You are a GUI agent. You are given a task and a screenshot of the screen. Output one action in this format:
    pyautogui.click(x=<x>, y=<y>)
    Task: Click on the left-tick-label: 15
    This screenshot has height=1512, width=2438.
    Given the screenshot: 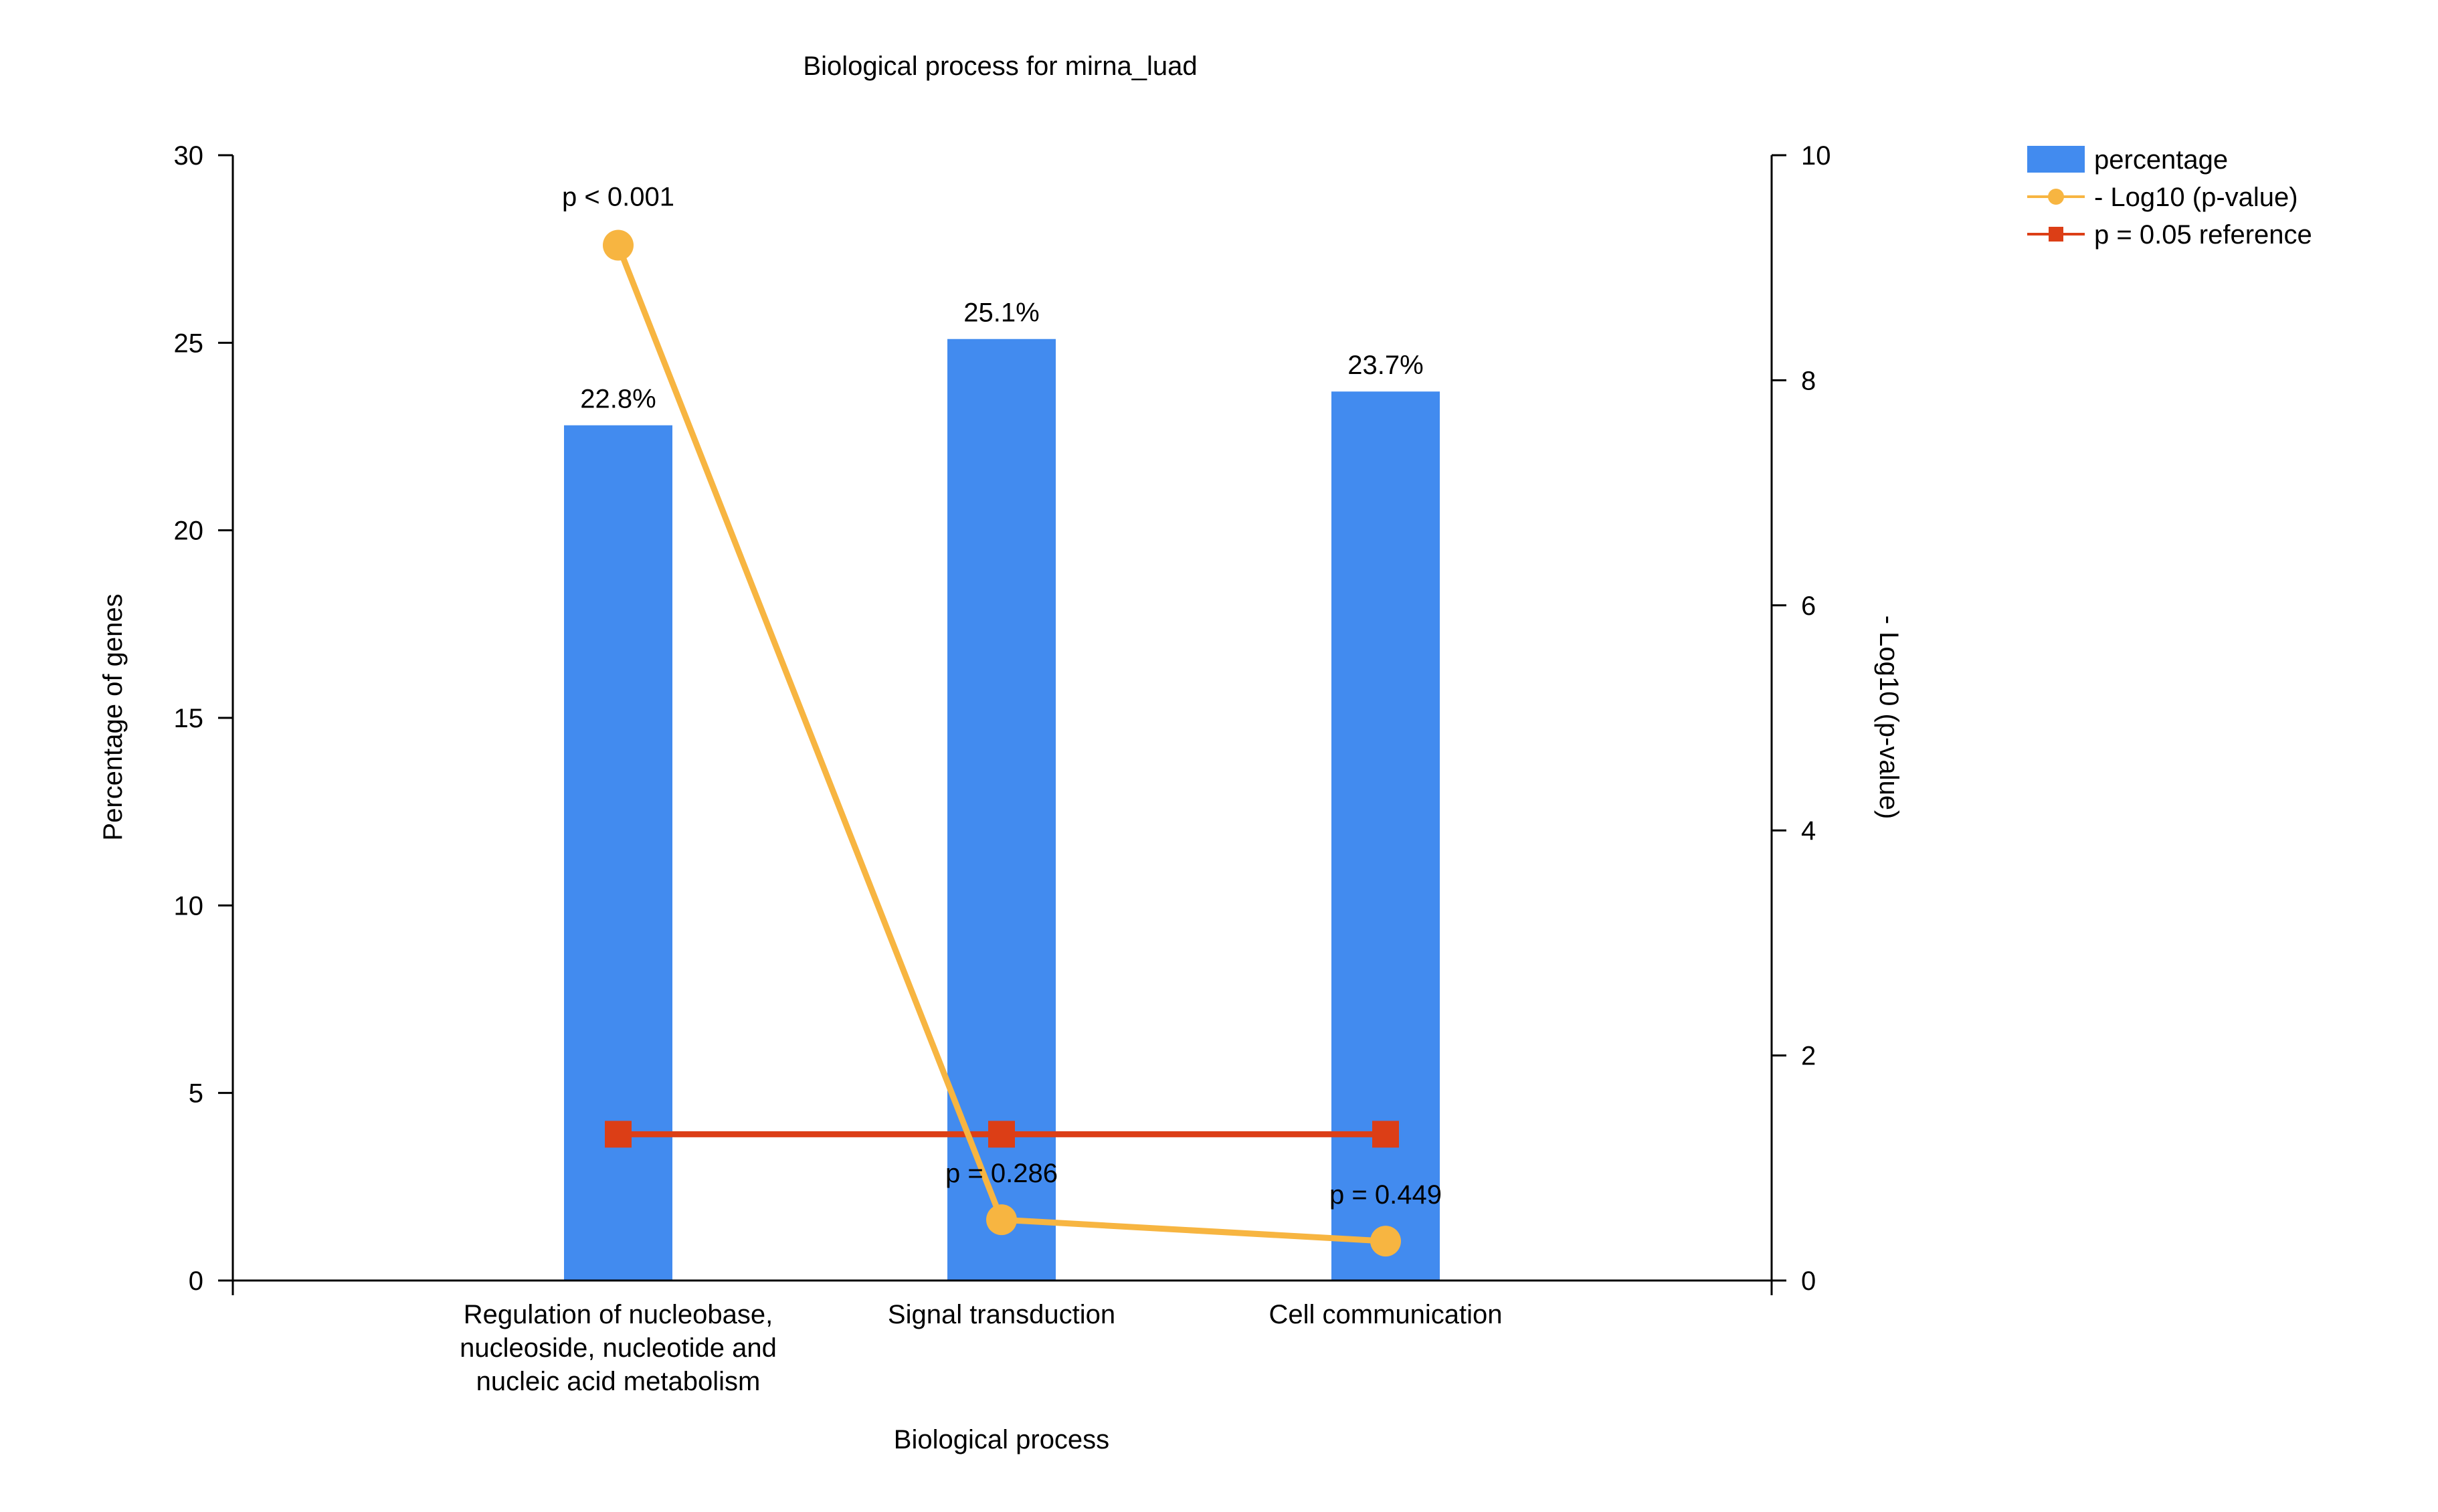 What is the action you would take?
    pyautogui.click(x=189, y=719)
    